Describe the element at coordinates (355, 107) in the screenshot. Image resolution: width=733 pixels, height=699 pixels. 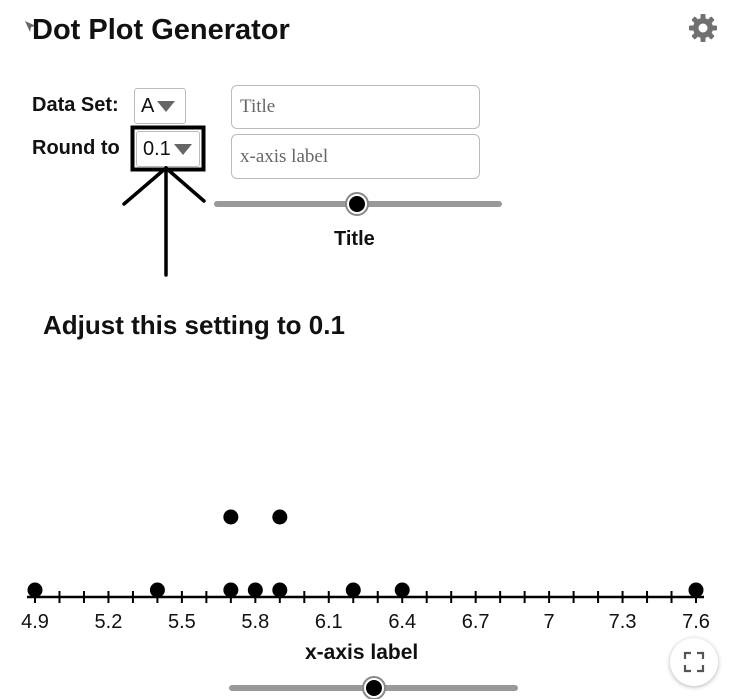
I see `title-input` at that location.